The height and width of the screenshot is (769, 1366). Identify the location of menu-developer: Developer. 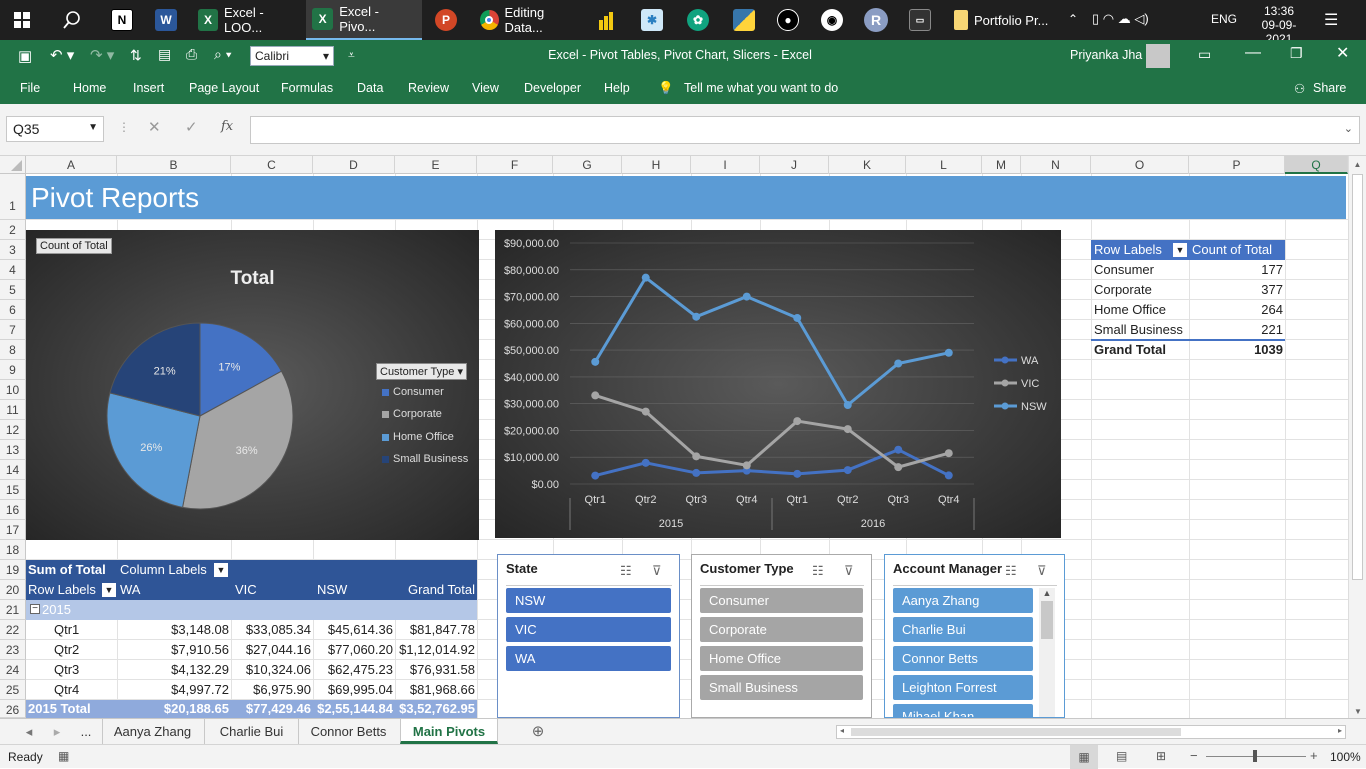
(552, 88).